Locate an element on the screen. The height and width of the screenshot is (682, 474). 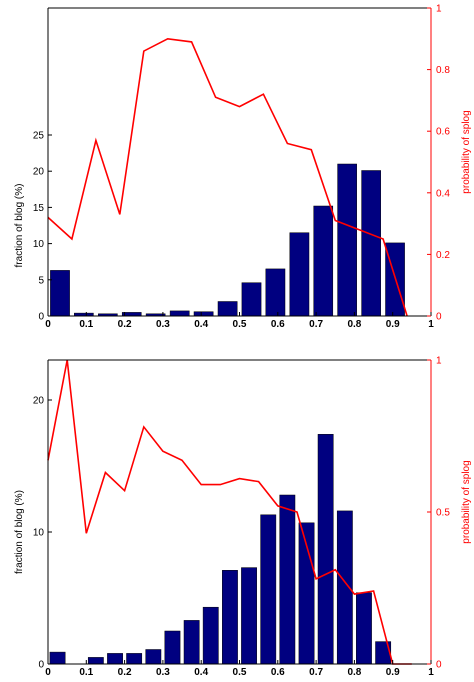
chart1-y-axis-label: fraction of blog (%) is located at coordinates (19, 226).